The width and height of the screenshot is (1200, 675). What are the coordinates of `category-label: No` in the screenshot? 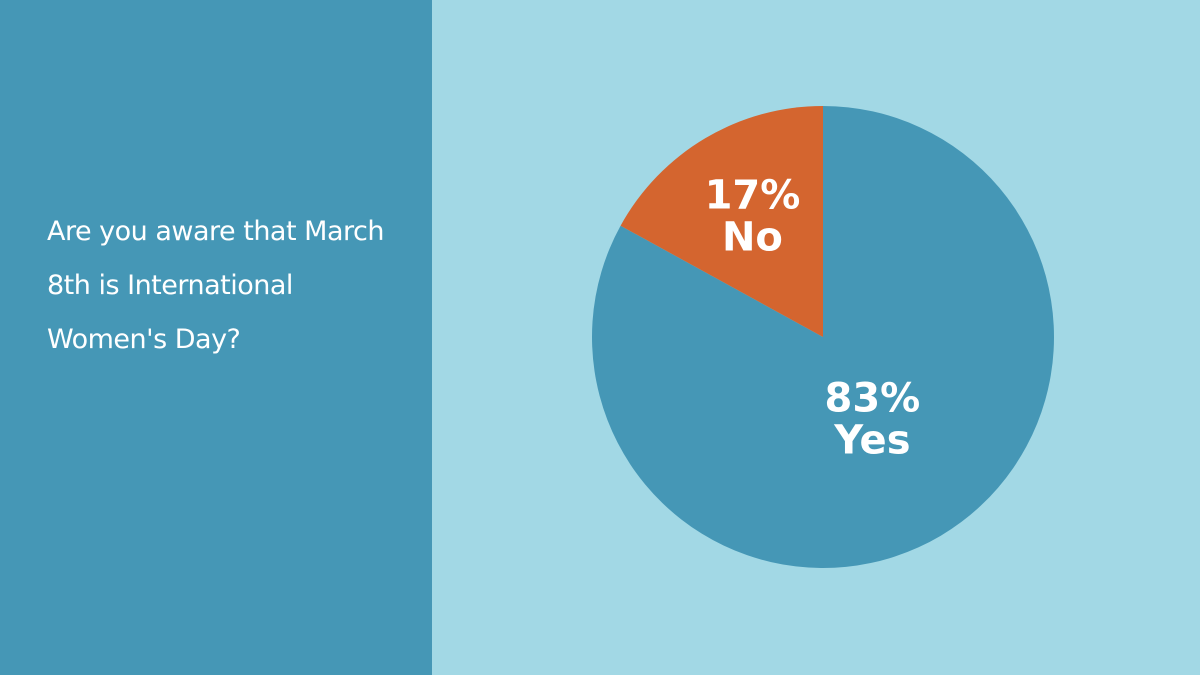 It's located at (752, 238).